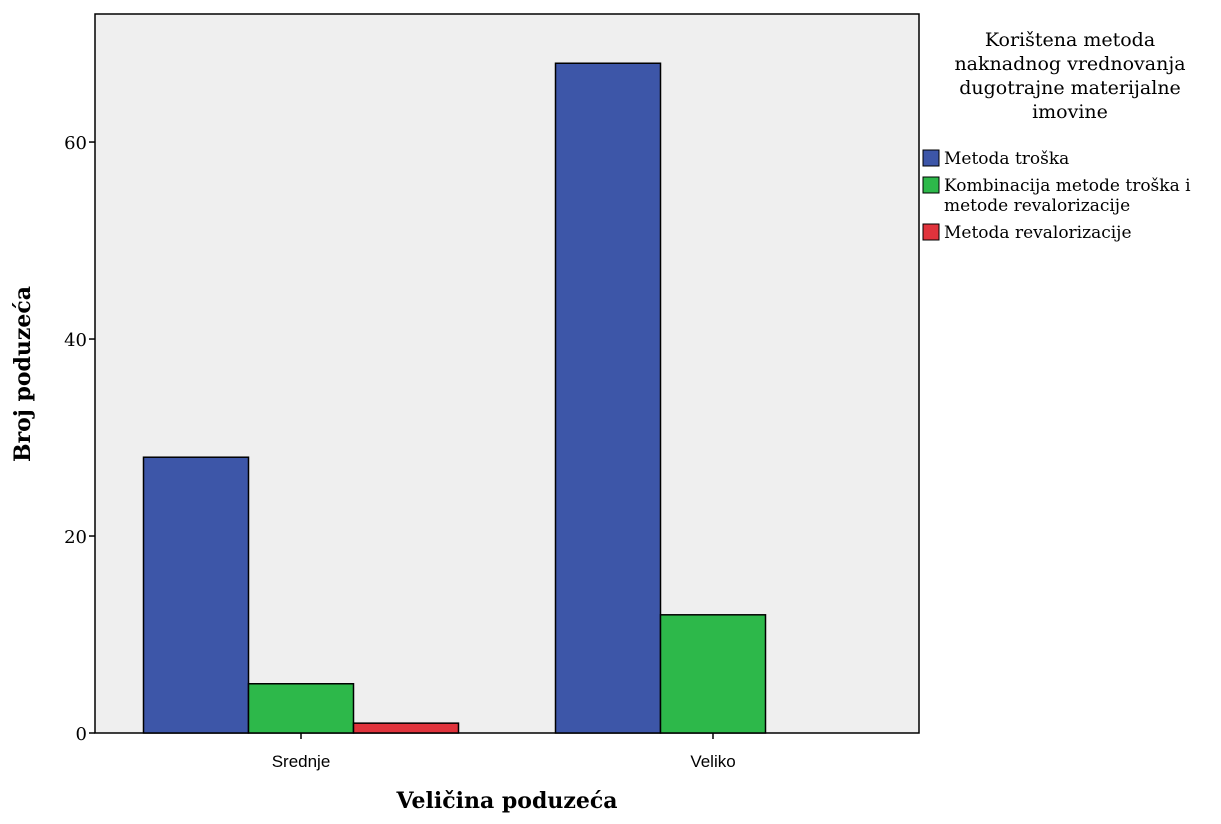  What do you see at coordinates (1070, 88) in the screenshot?
I see `legend-title-line: dugotrajne materijalne` at bounding box center [1070, 88].